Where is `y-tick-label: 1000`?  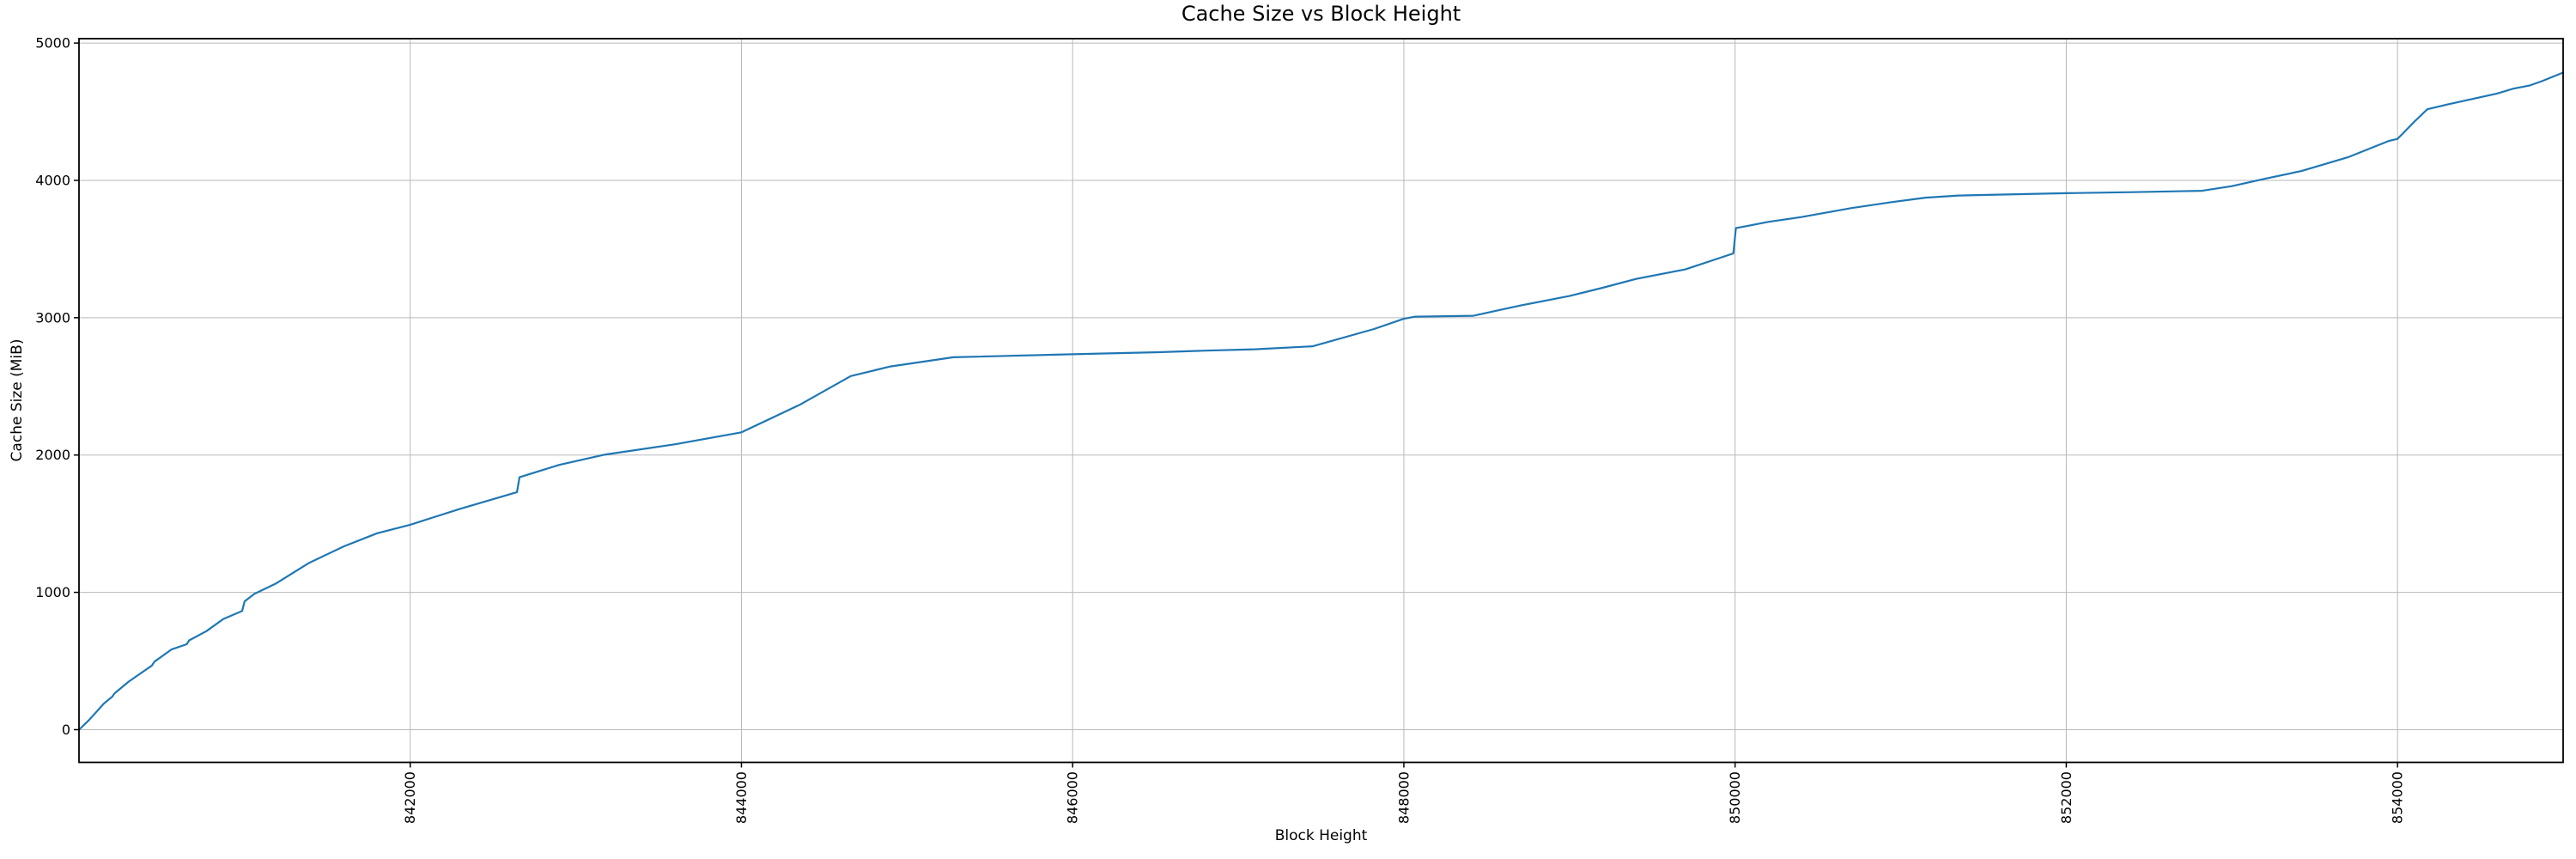 y-tick-label: 1000 is located at coordinates (52, 592).